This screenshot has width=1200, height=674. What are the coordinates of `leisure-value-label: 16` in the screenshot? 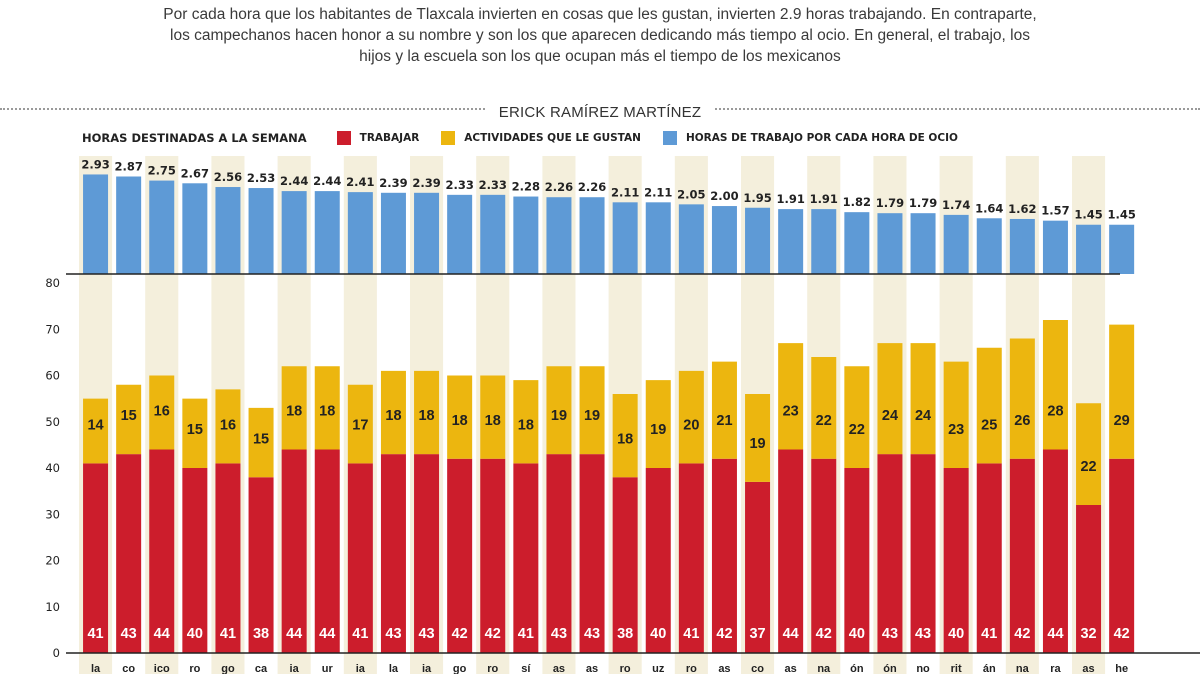 It's located at (162, 412).